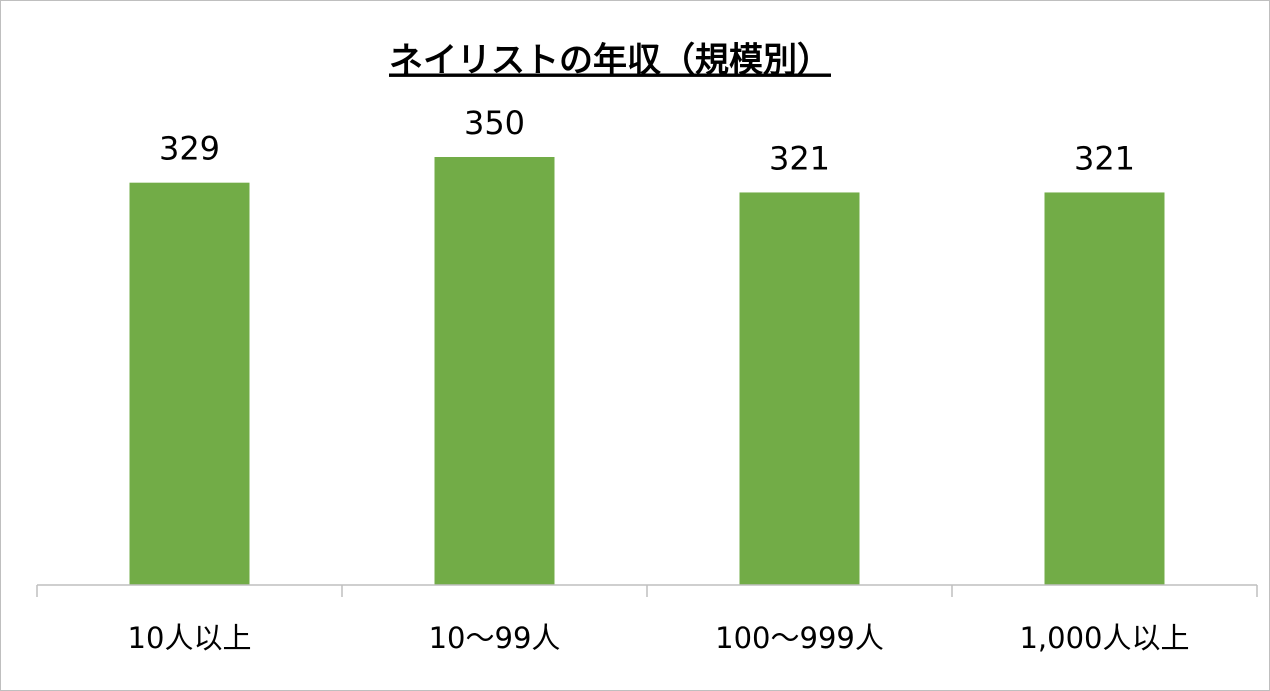  Describe the element at coordinates (1104, 638) in the screenshot. I see `x-tick-label: 1,000人以上` at that location.